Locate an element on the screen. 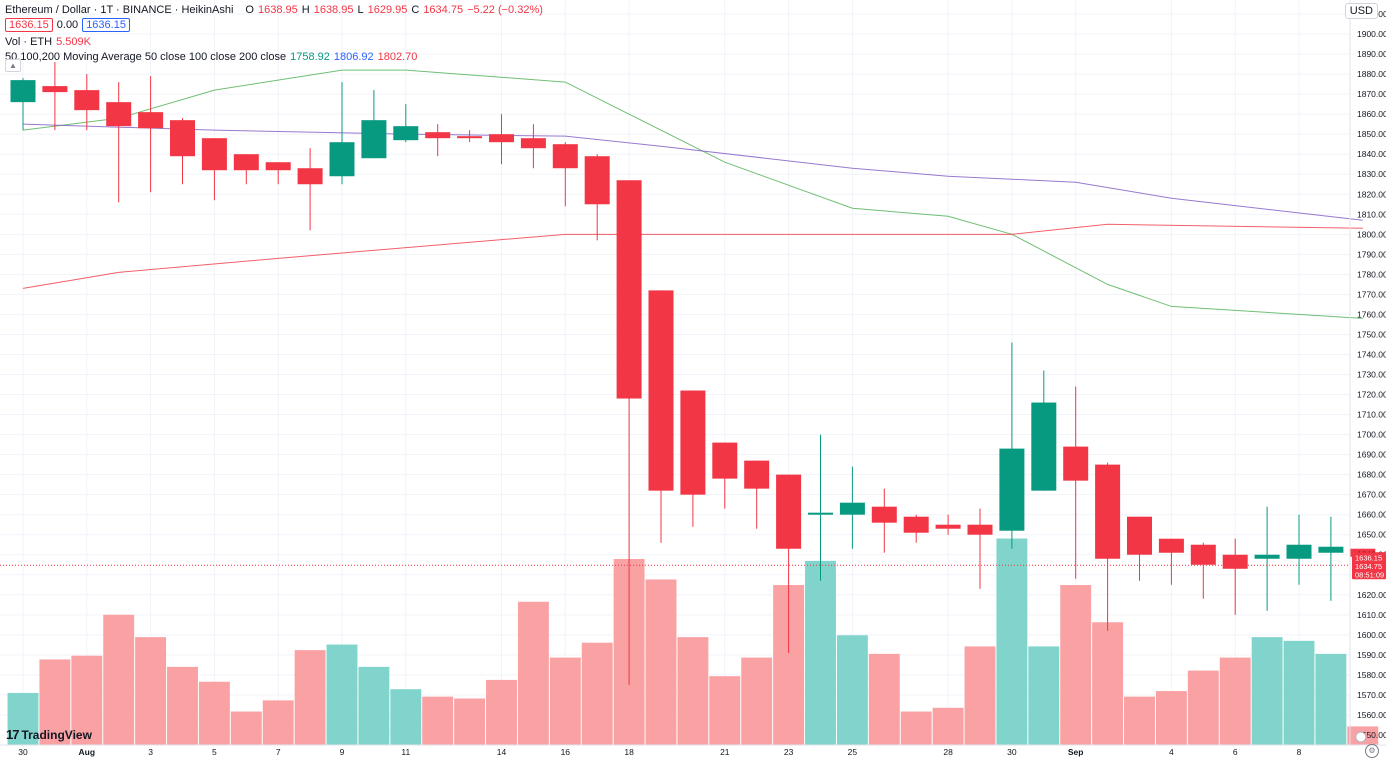  time-tick-label: 28 is located at coordinates (948, 752).